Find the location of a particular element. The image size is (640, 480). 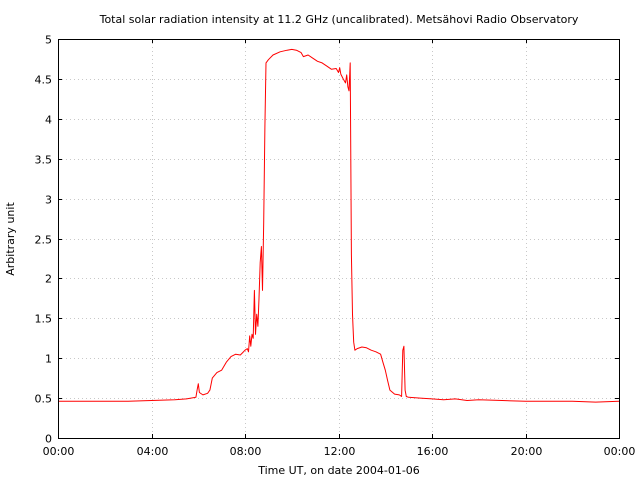

y-axis-label: Arbitrary unit is located at coordinates (10, 239).